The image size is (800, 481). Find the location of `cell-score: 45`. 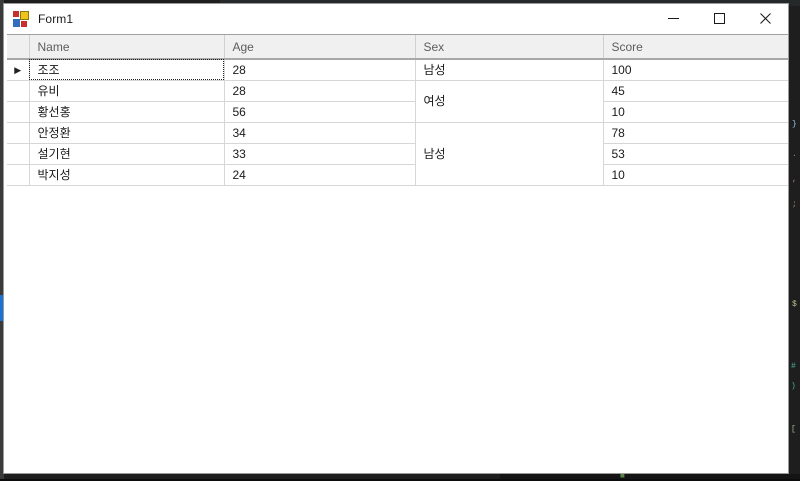

cell-score: 45 is located at coordinates (695, 91).